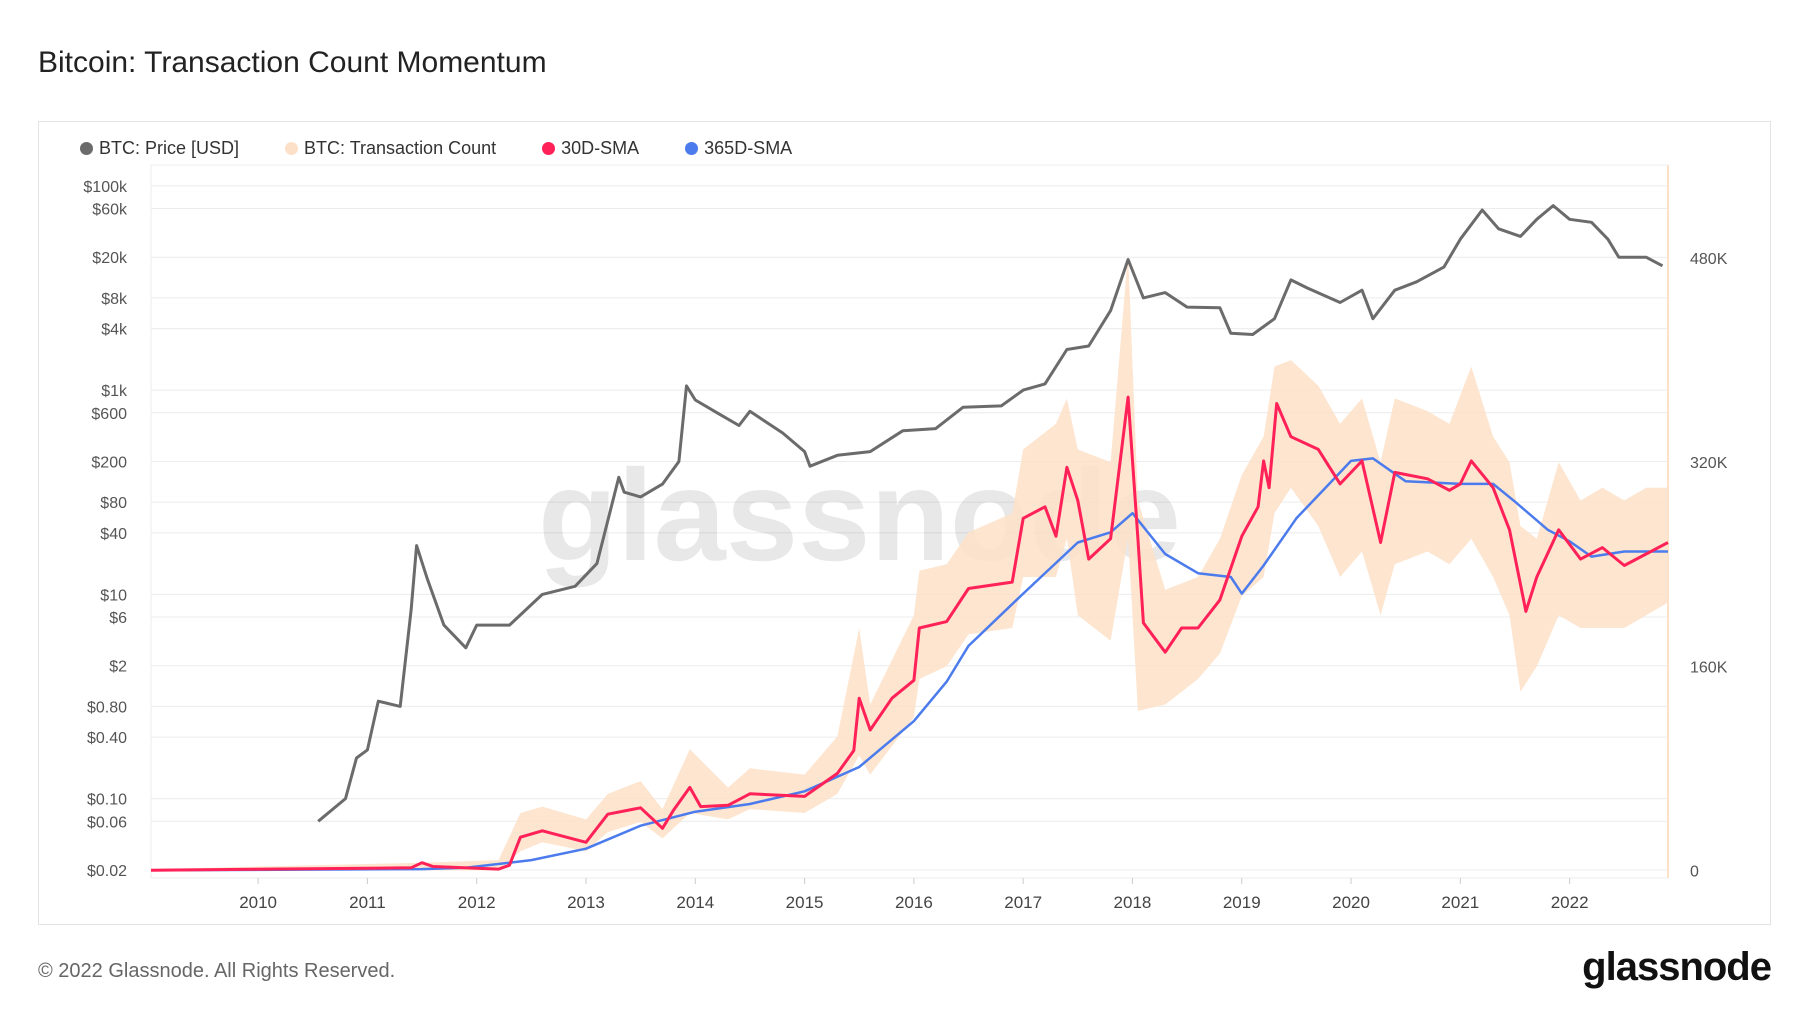 This screenshot has width=1800, height=1013. Describe the element at coordinates (692, 148) in the screenshot. I see `sma365-dot-icon` at that location.